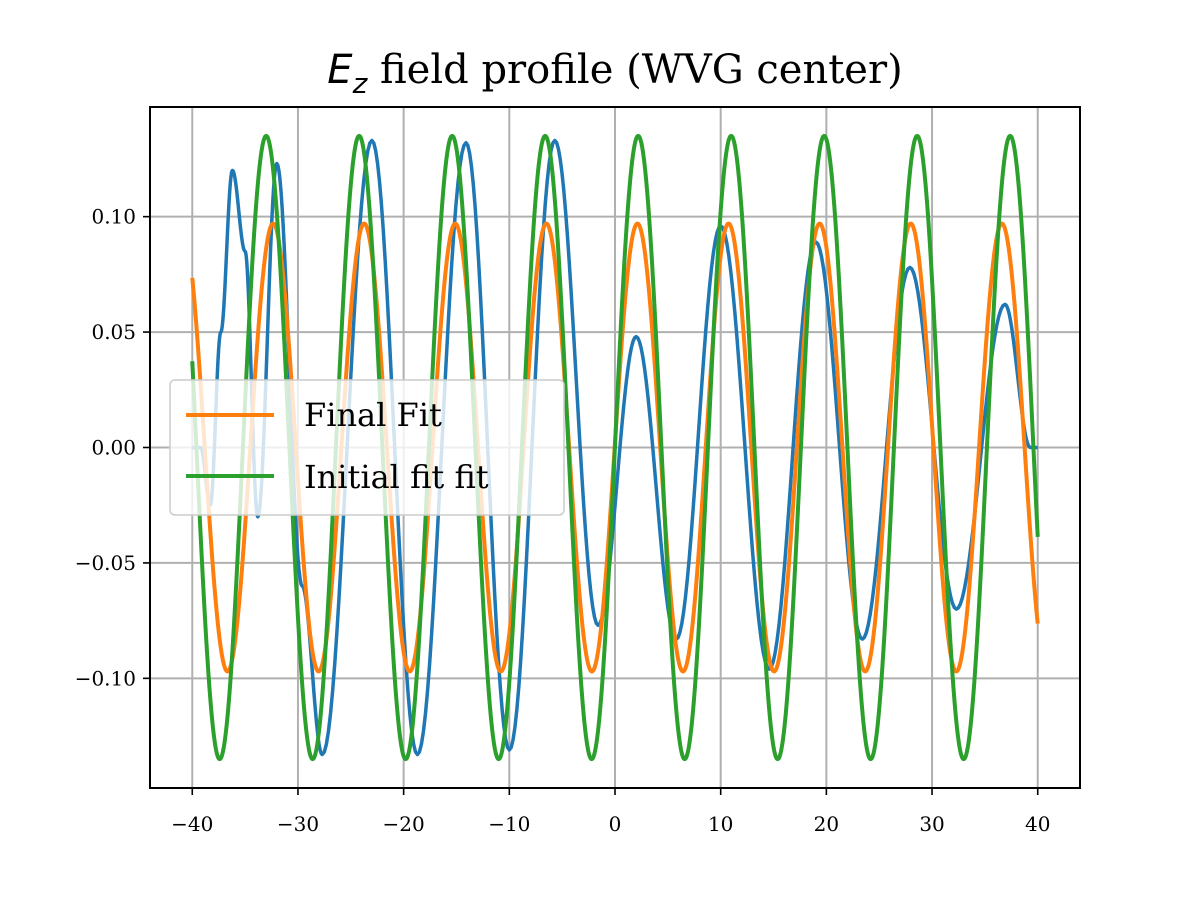 Image resolution: width=1200 pixels, height=900 pixels. I want to click on y-axis: −0.10 −0.05 0.00 0.05 0.10, so click(112, 447).